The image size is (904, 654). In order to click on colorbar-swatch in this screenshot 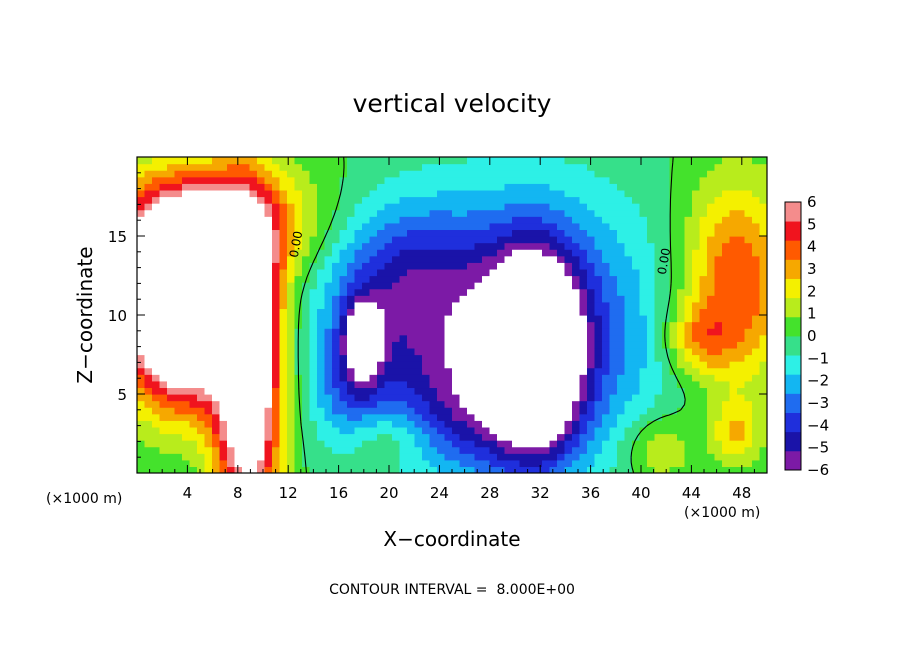, I will do `click(793, 384)`.